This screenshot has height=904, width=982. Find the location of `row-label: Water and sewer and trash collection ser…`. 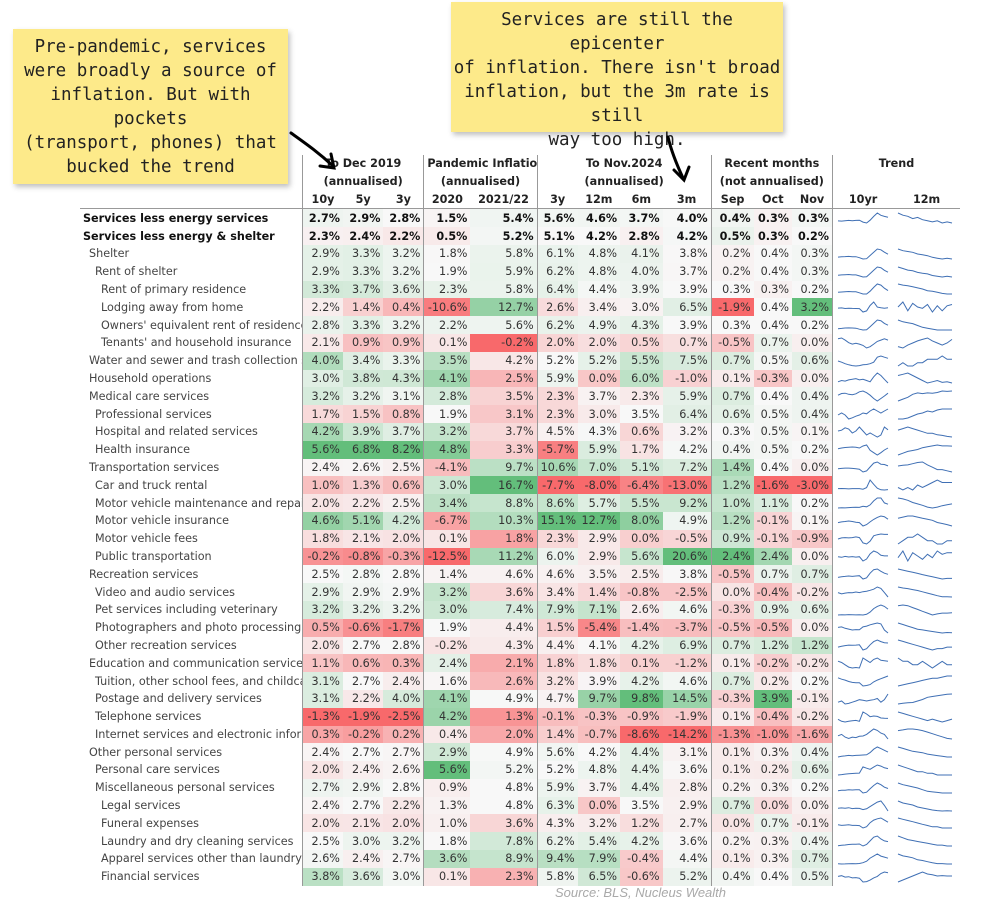

row-label: Water and sewer and trash collection ser… is located at coordinates (196, 361).